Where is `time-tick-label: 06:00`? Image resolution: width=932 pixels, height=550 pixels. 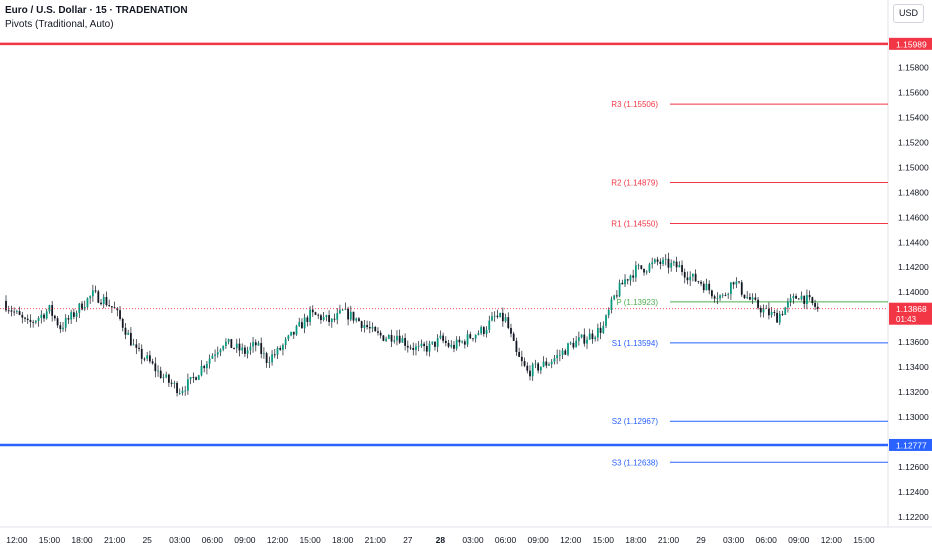
time-tick-label: 06:00 is located at coordinates (767, 540).